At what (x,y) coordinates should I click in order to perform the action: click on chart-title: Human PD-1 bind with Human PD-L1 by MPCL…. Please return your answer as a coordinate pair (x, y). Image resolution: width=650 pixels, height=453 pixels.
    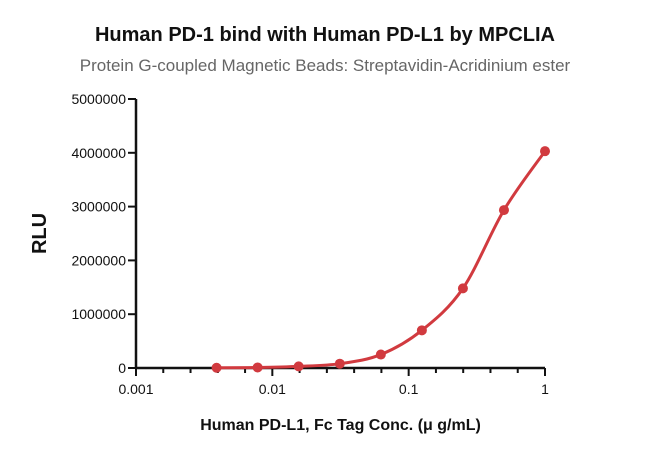
    Looking at the image, I should click on (324, 35).